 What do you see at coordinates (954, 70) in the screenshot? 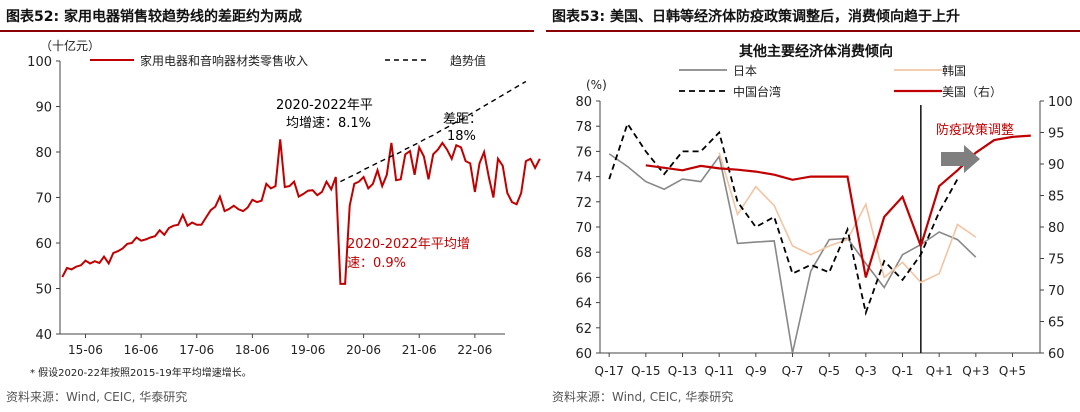
I see `right-legend-label: 韩国` at bounding box center [954, 70].